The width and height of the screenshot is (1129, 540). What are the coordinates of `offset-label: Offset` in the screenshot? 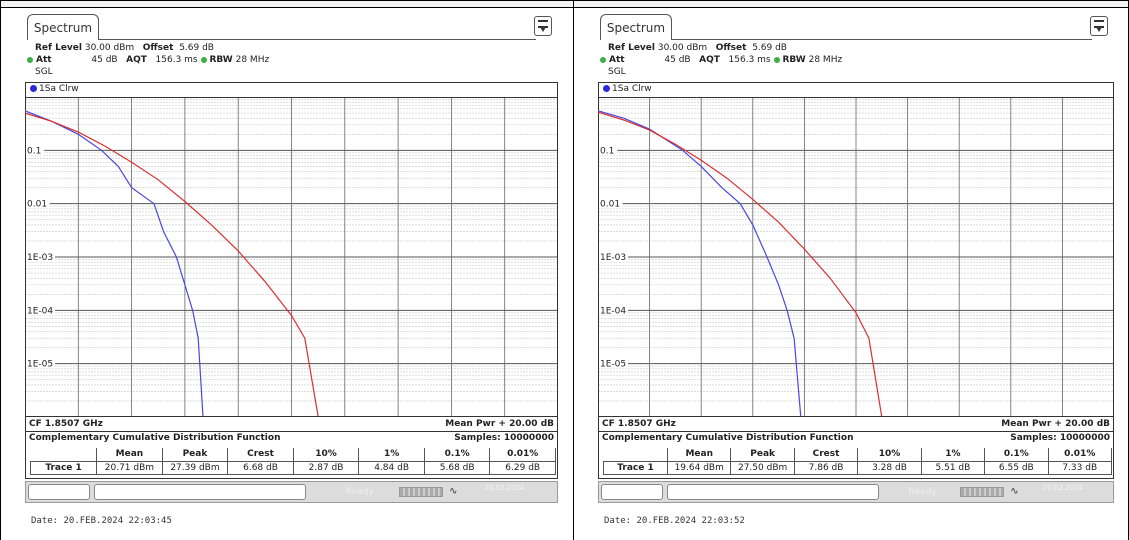 It's located at (731, 48).